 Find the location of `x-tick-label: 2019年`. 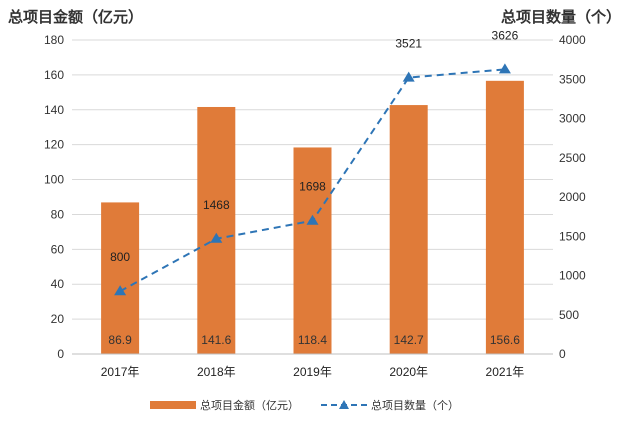

x-tick-label: 2019年 is located at coordinates (312, 372).